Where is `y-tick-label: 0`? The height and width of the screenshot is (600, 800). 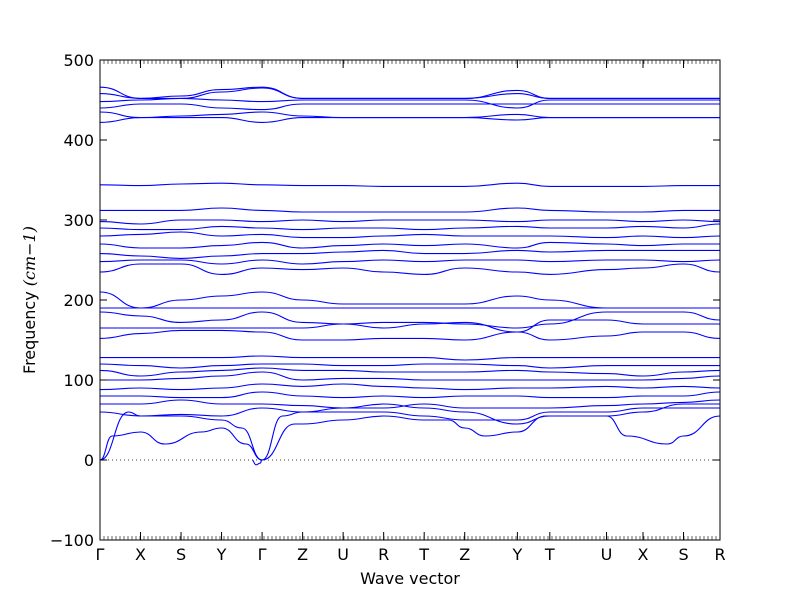
y-tick-label: 0 is located at coordinates (89, 460).